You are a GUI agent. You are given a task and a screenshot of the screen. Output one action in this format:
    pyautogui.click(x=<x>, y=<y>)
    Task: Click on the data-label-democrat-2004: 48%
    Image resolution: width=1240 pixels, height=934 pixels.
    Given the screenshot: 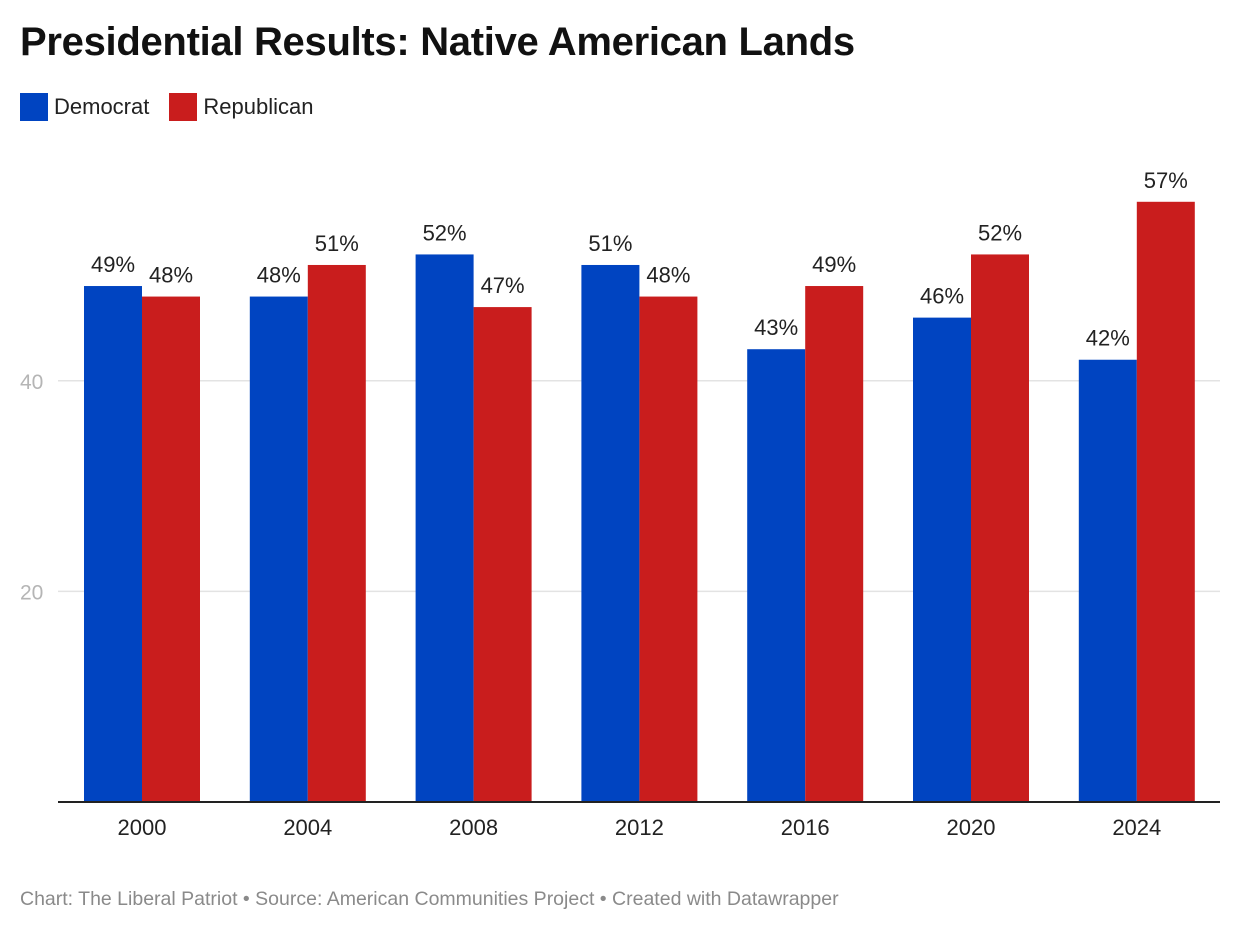 What is the action you would take?
    pyautogui.click(x=279, y=275)
    